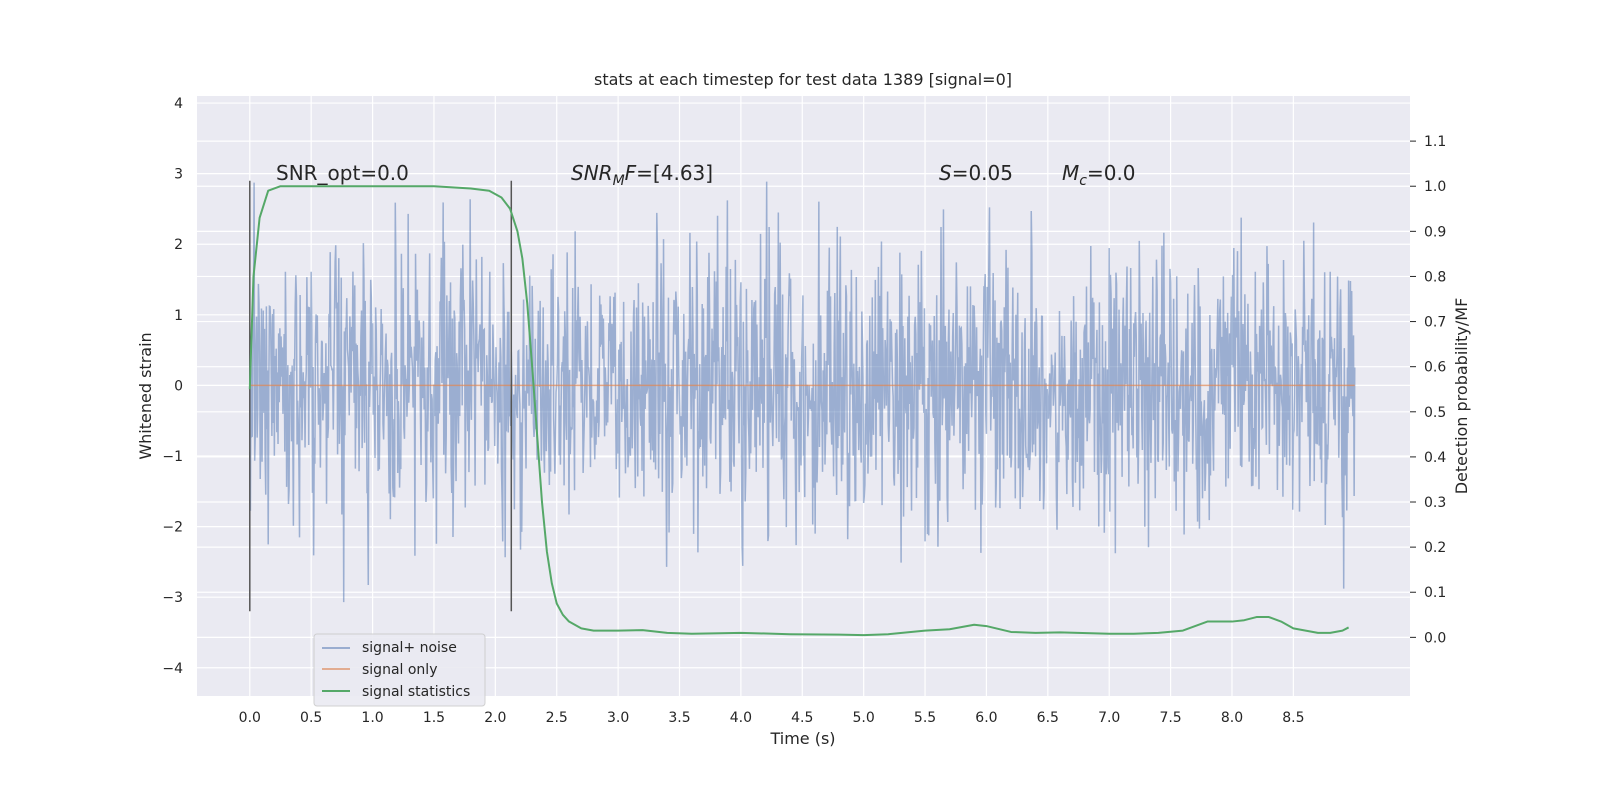  Describe the element at coordinates (1109, 718) in the screenshot. I see `x-tick-label: 7.0` at that location.